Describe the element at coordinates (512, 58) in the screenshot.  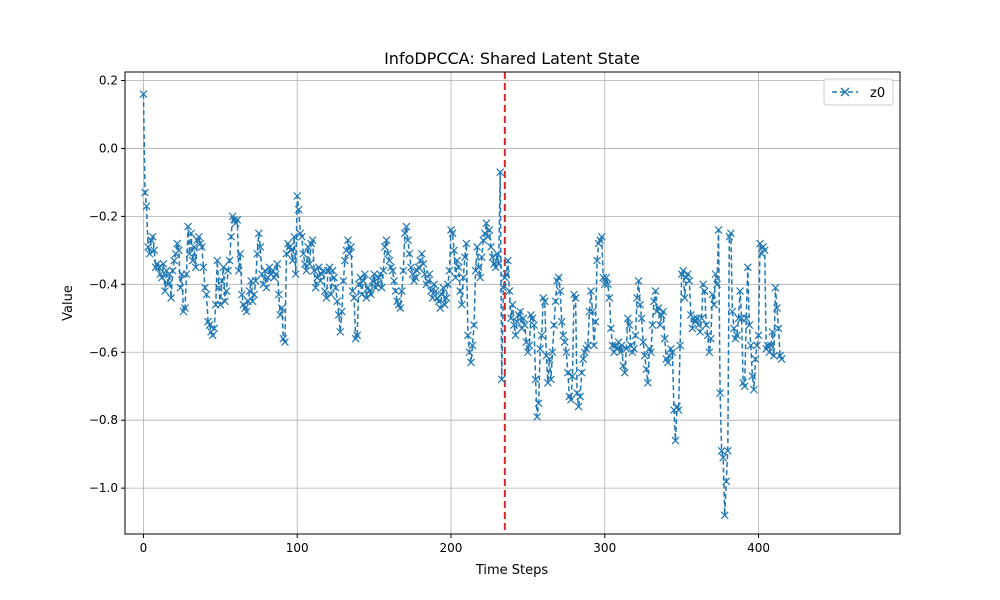
I see `chart-title: InfoDPCCA: Shared Latent State` at that location.